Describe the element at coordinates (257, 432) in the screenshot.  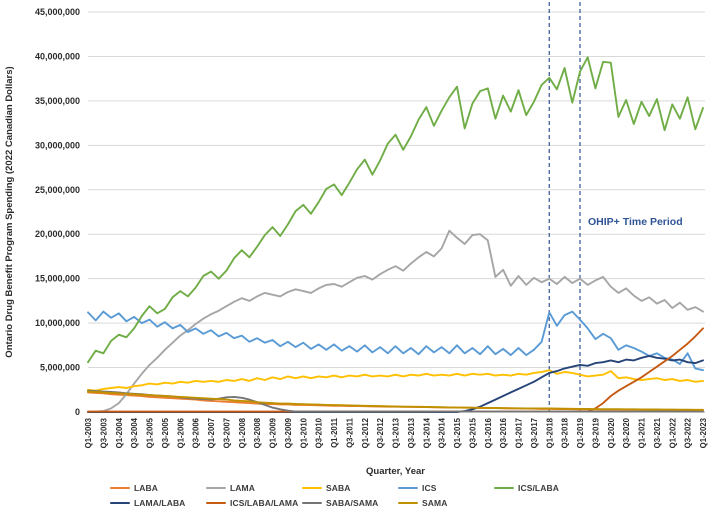
I see `x-tick-label: Q3-2008` at that location.